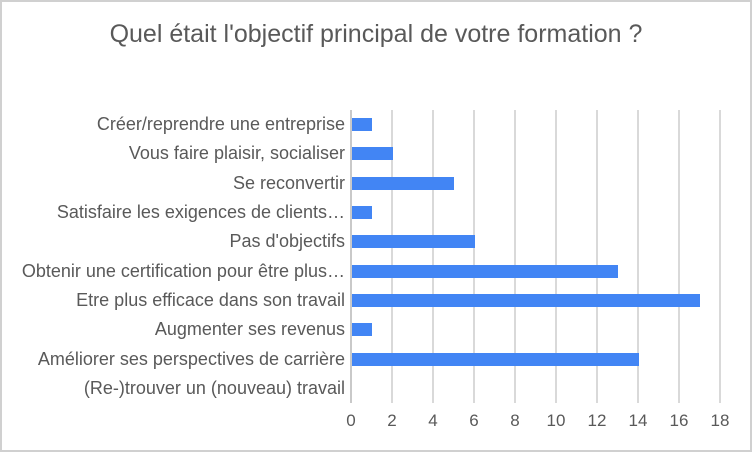  What do you see at coordinates (287, 241) in the screenshot?
I see `category-label: Pas d'objectifs` at bounding box center [287, 241].